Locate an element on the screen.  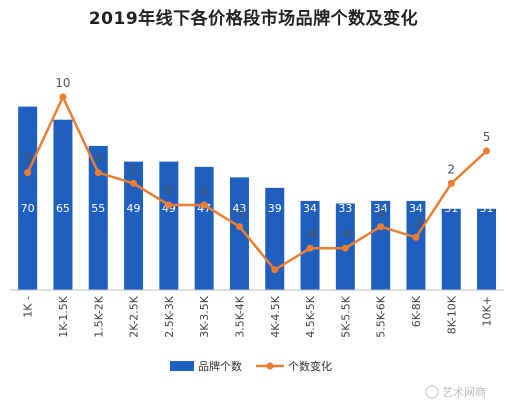
x-tick-label-5: 3K-3.5K is located at coordinates (204, 316).